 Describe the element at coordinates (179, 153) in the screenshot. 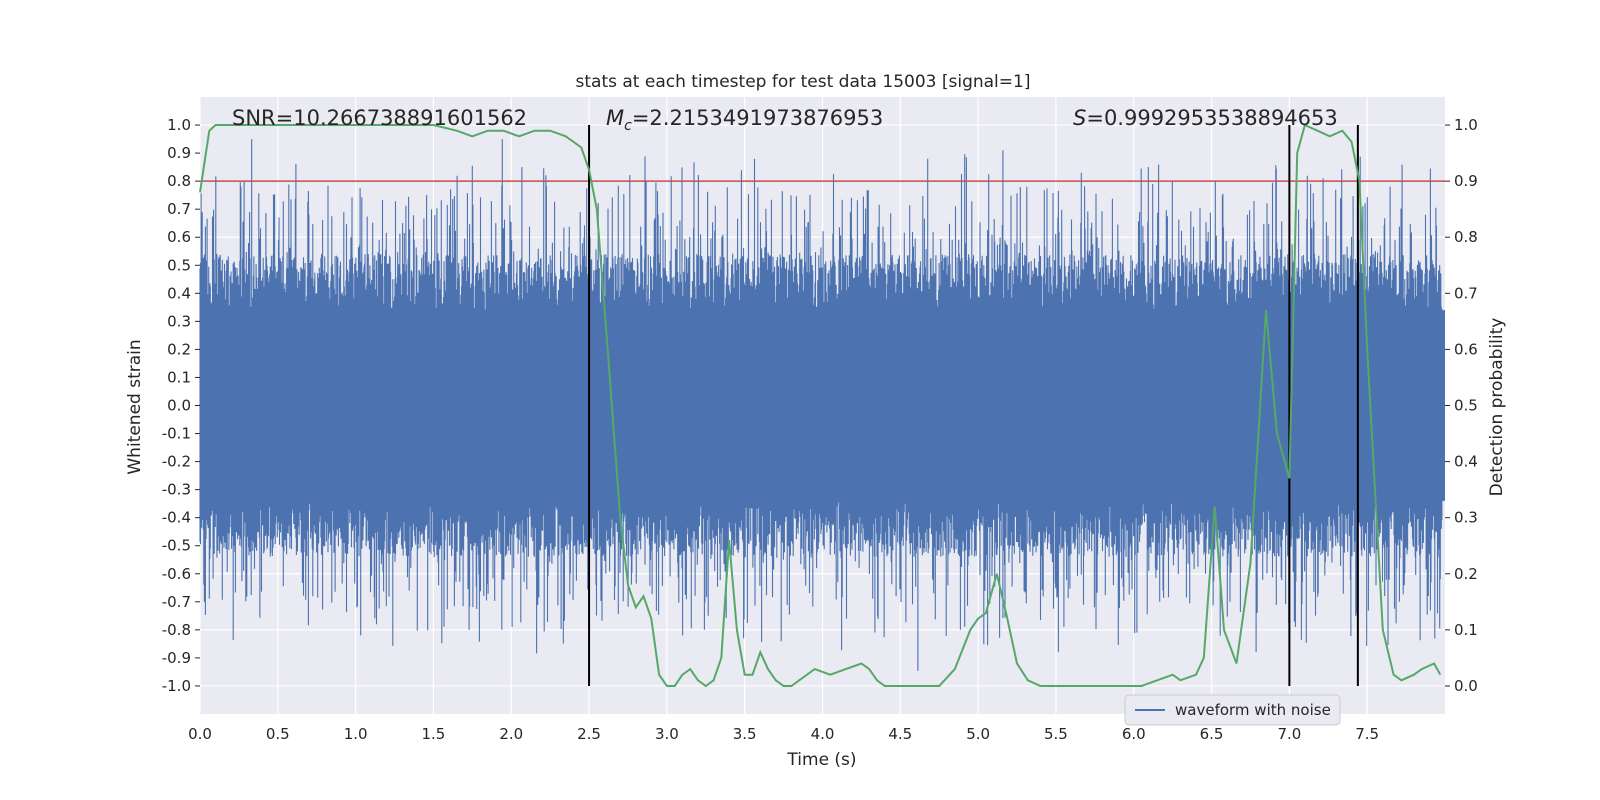

I see `y-left-tick-label: 0.9` at that location.